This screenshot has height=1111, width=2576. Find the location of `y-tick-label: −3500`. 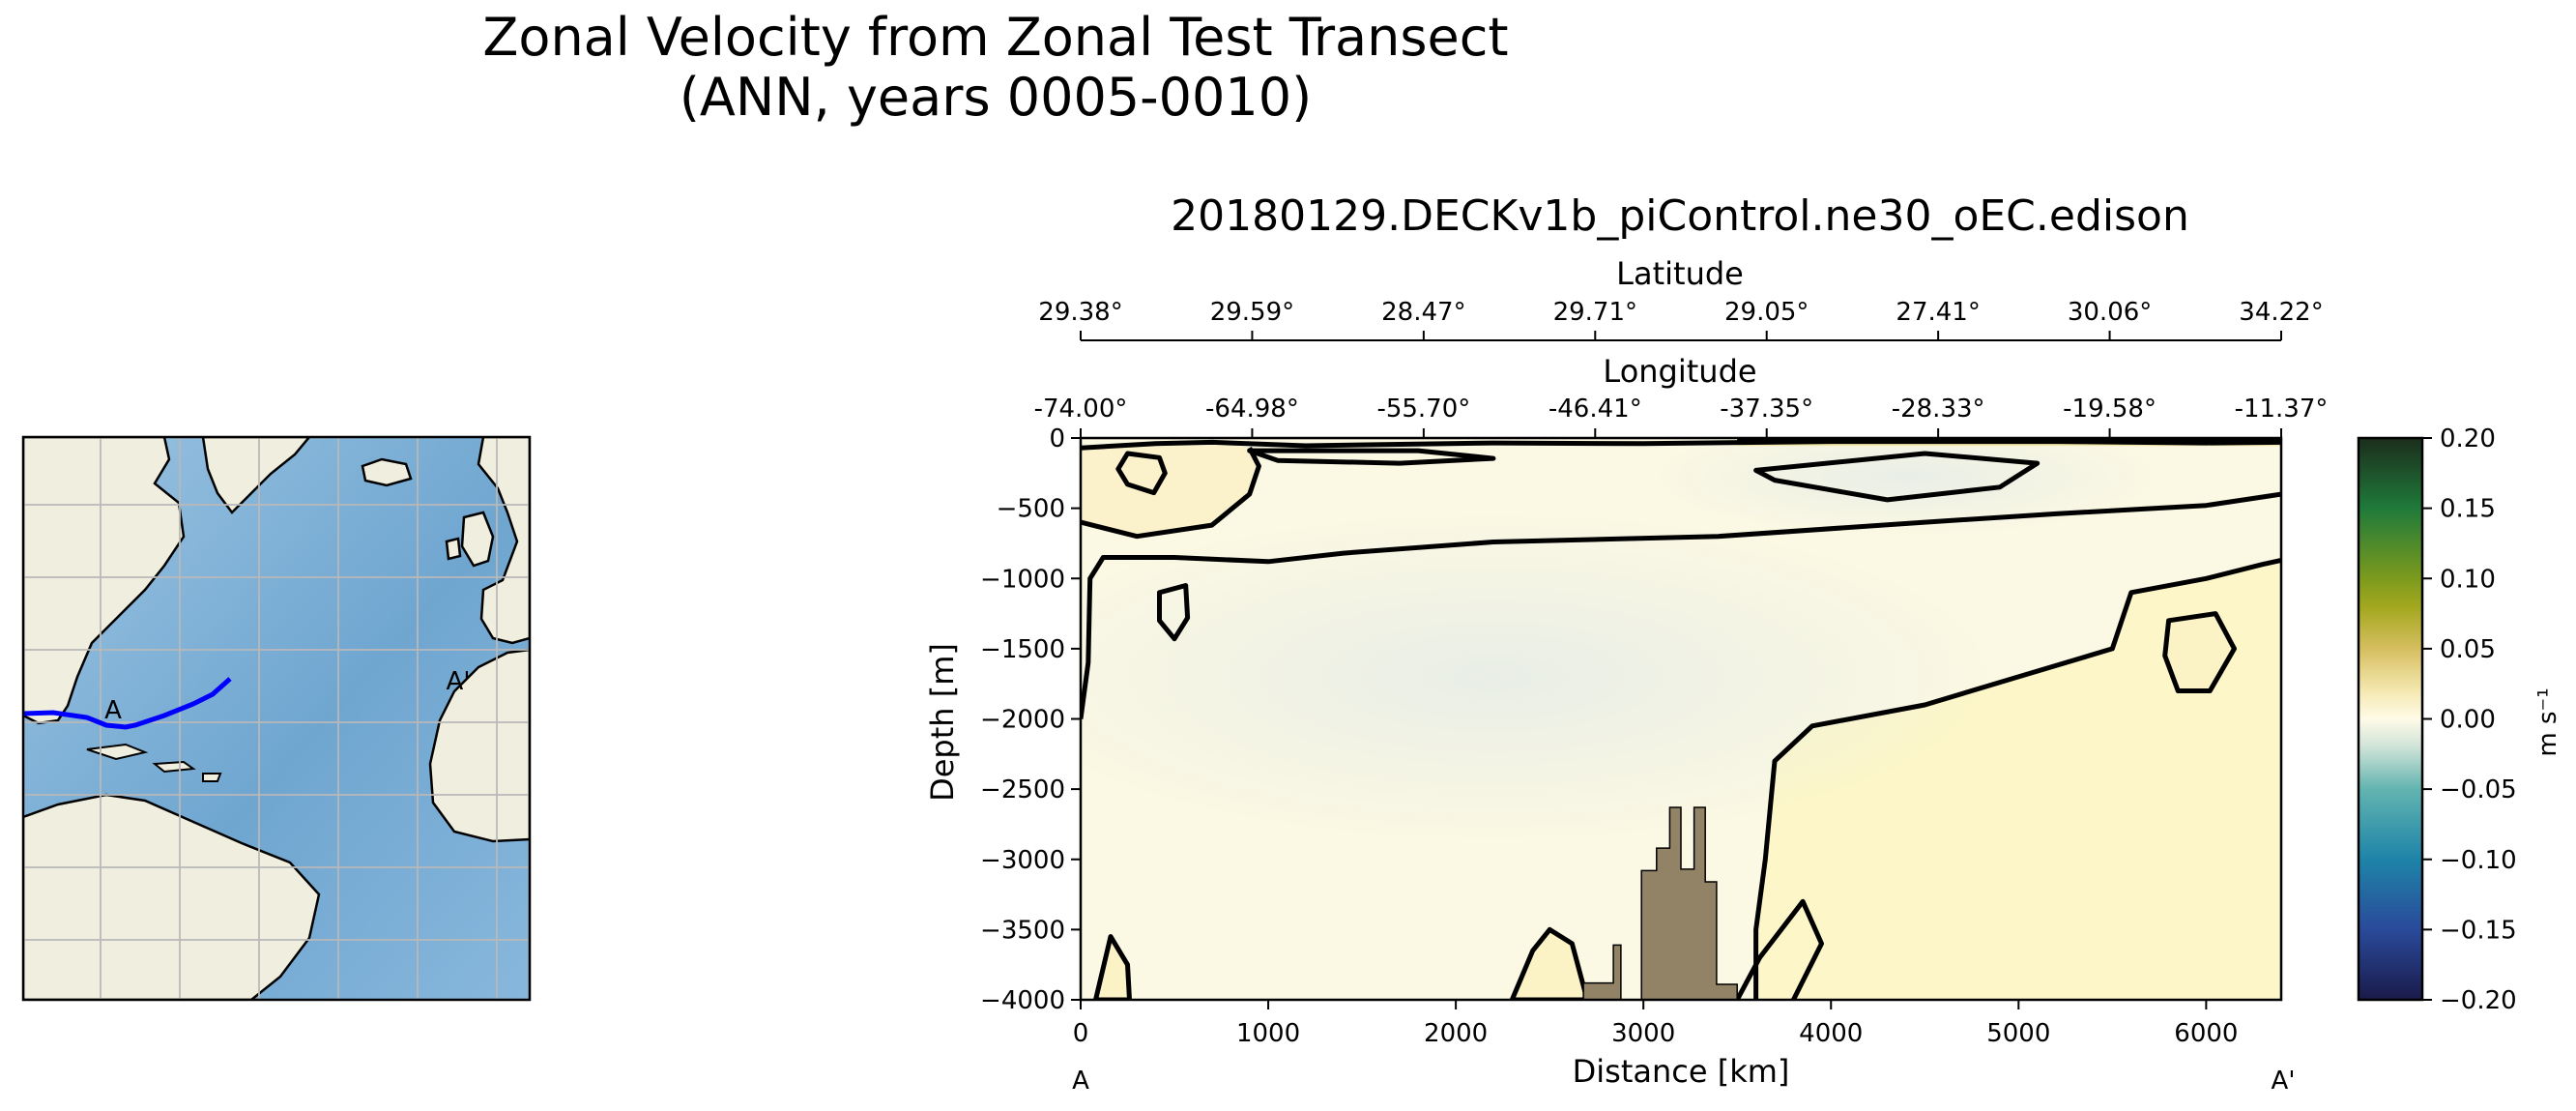

y-tick-label: −3500 is located at coordinates (1022, 931).